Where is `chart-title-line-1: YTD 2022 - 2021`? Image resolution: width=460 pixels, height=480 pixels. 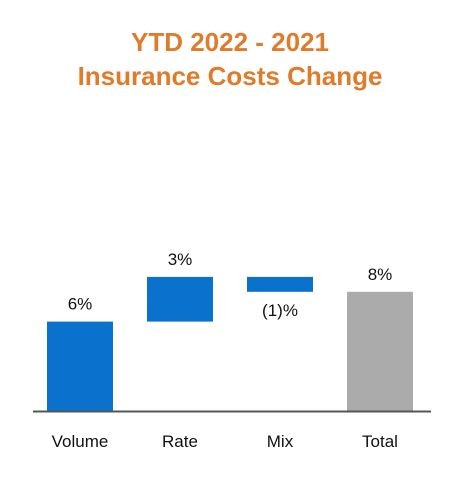
chart-title-line-1: YTD 2022 - 2021 is located at coordinates (229, 42).